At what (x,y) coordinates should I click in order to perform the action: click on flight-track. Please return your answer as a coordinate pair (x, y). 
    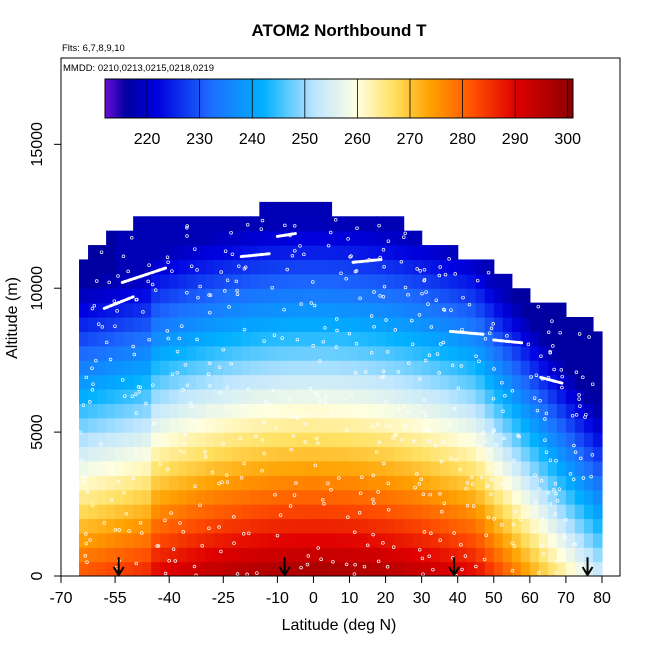
    Looking at the image, I should click on (286, 235).